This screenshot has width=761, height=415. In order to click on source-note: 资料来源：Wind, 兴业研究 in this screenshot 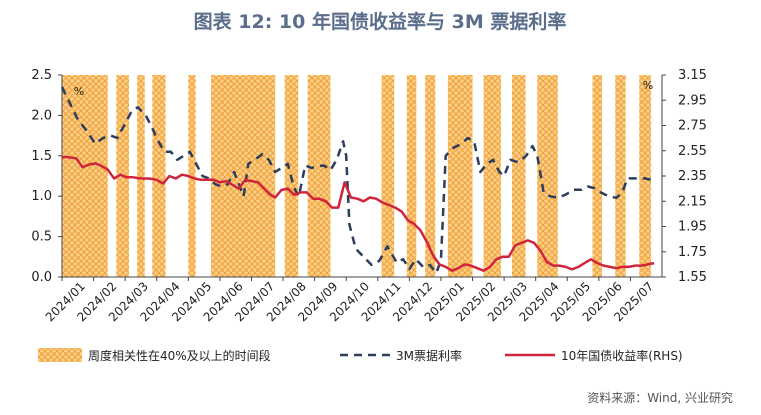, I will do `click(660, 397)`.